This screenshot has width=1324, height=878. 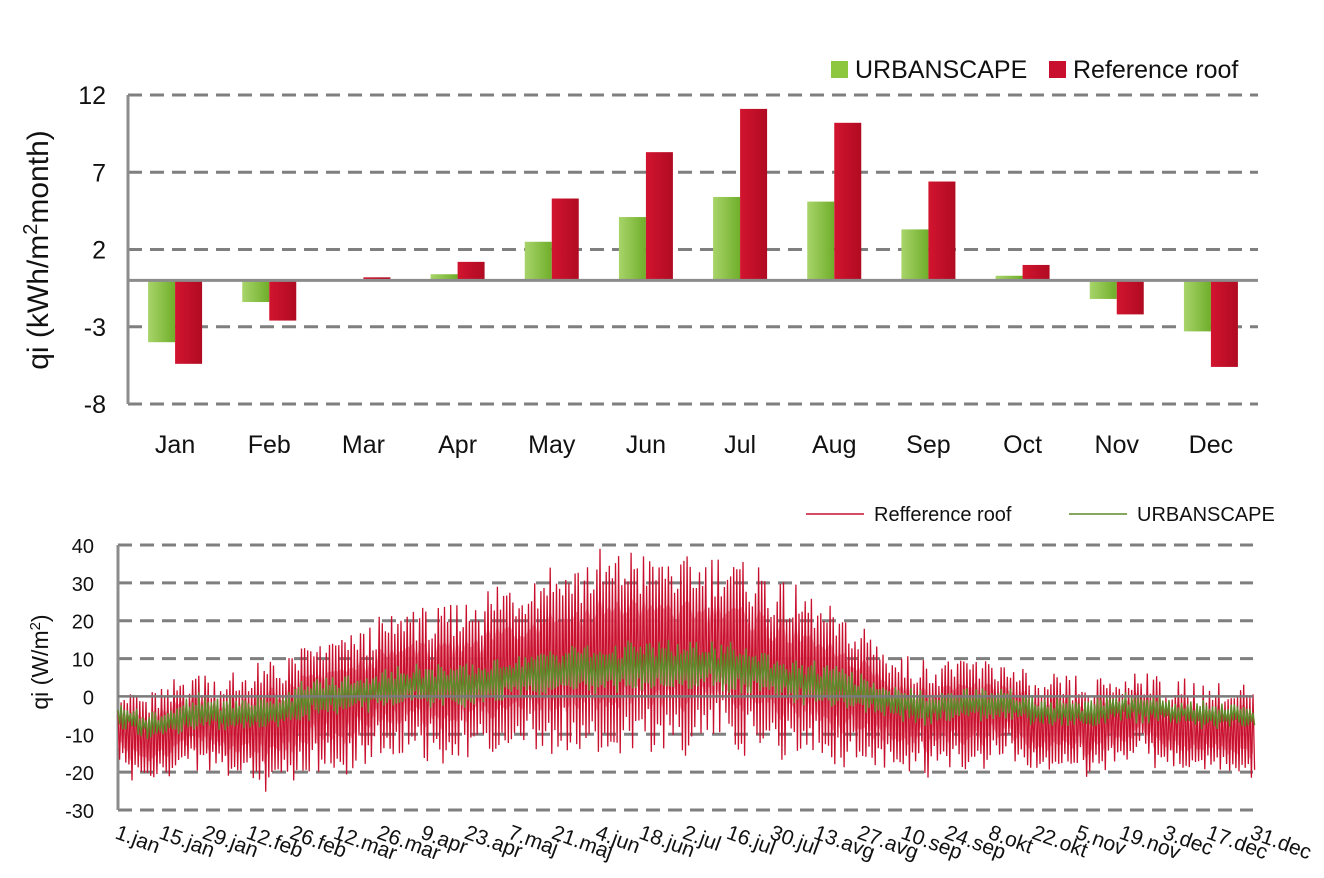 I want to click on bar-urbanscape-apr, so click(x=444, y=277).